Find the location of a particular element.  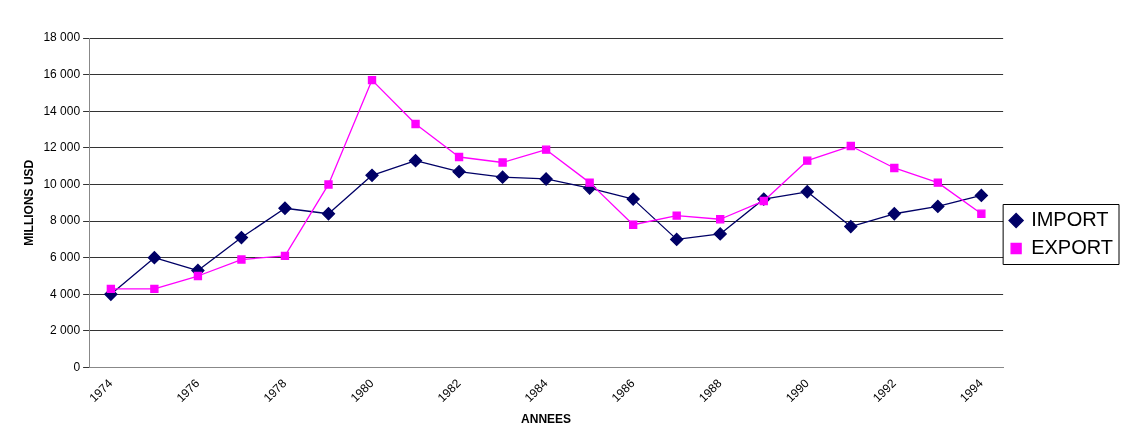

y-tick-label: 10 000 is located at coordinates (62, 183).